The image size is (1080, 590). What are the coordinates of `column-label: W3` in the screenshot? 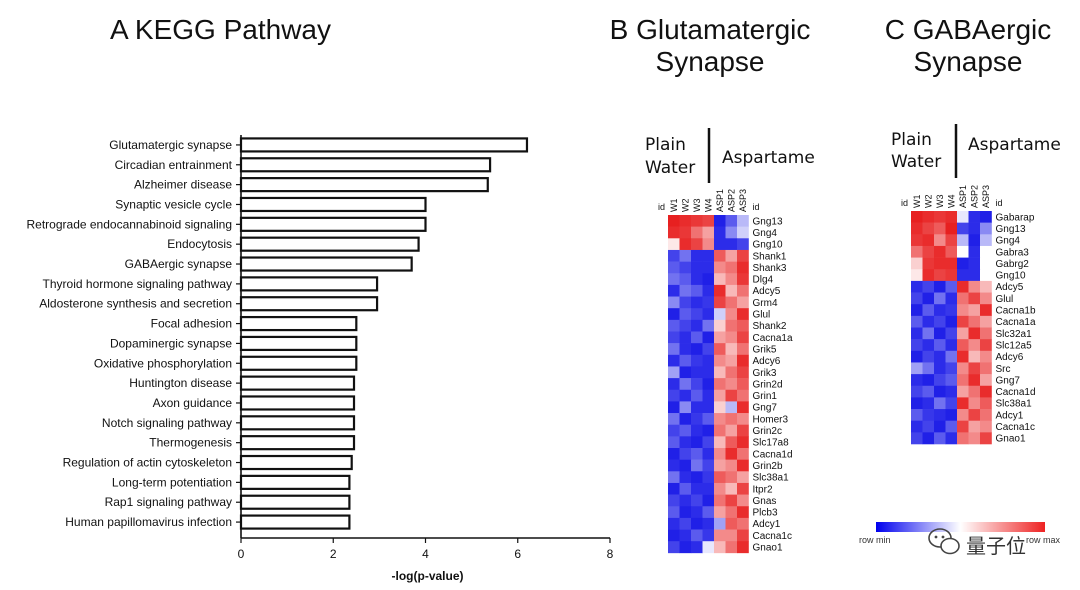 It's located at (697, 206).